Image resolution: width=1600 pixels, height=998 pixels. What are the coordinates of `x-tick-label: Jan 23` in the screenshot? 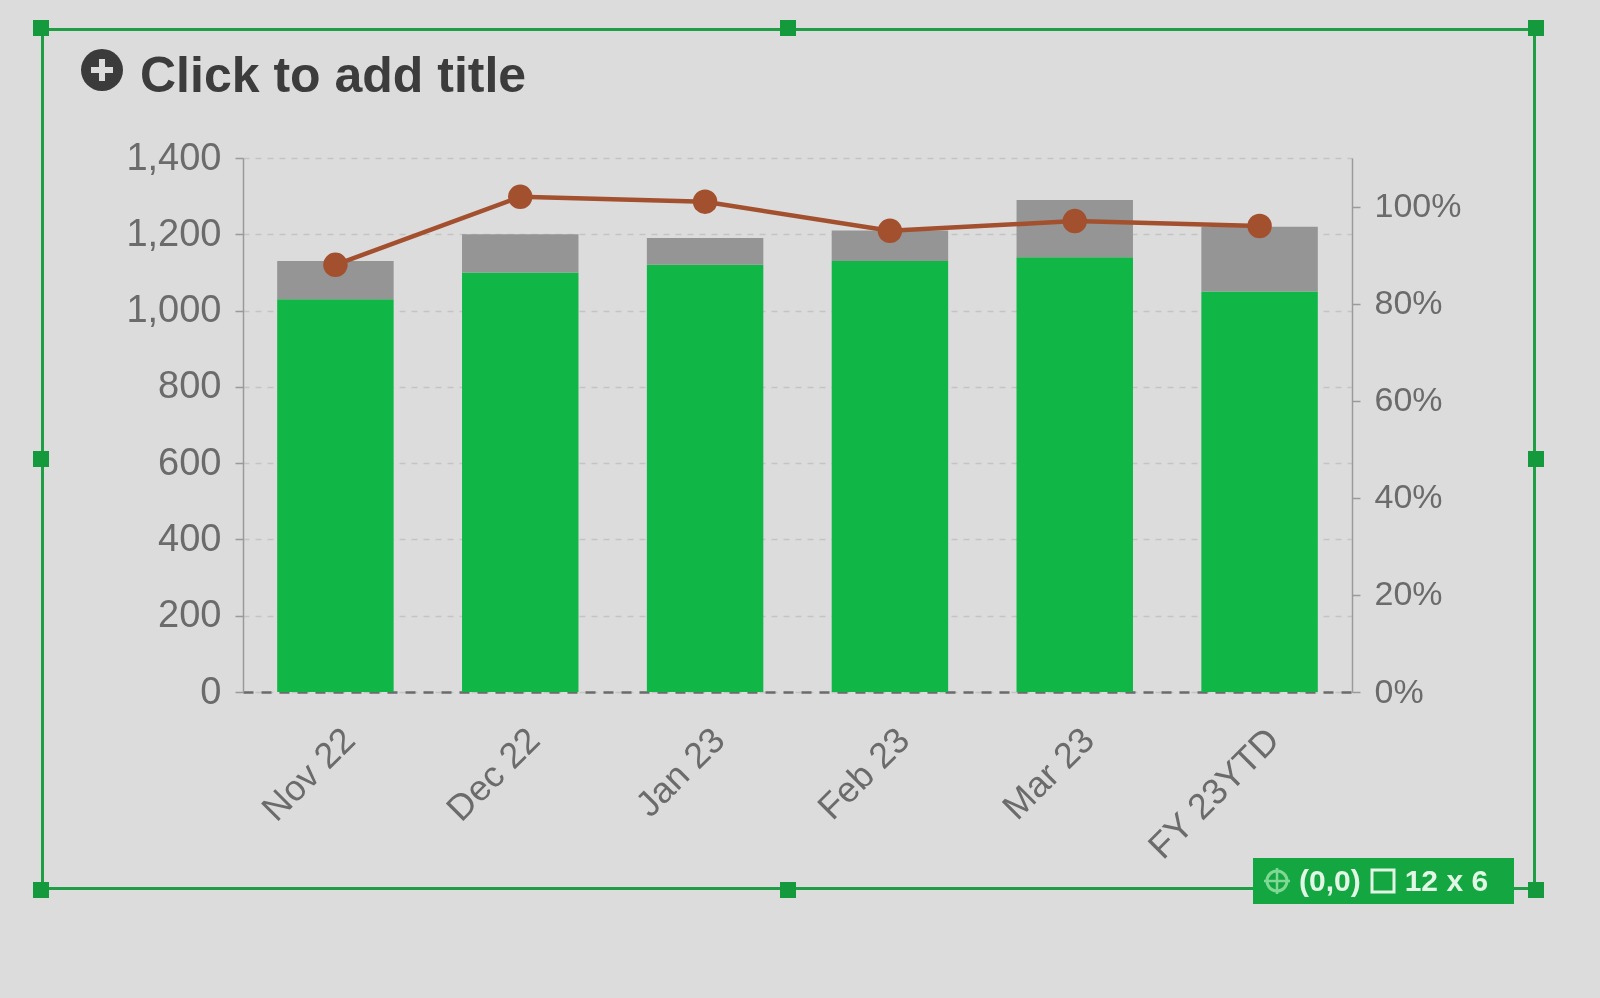 It's located at (680, 771).